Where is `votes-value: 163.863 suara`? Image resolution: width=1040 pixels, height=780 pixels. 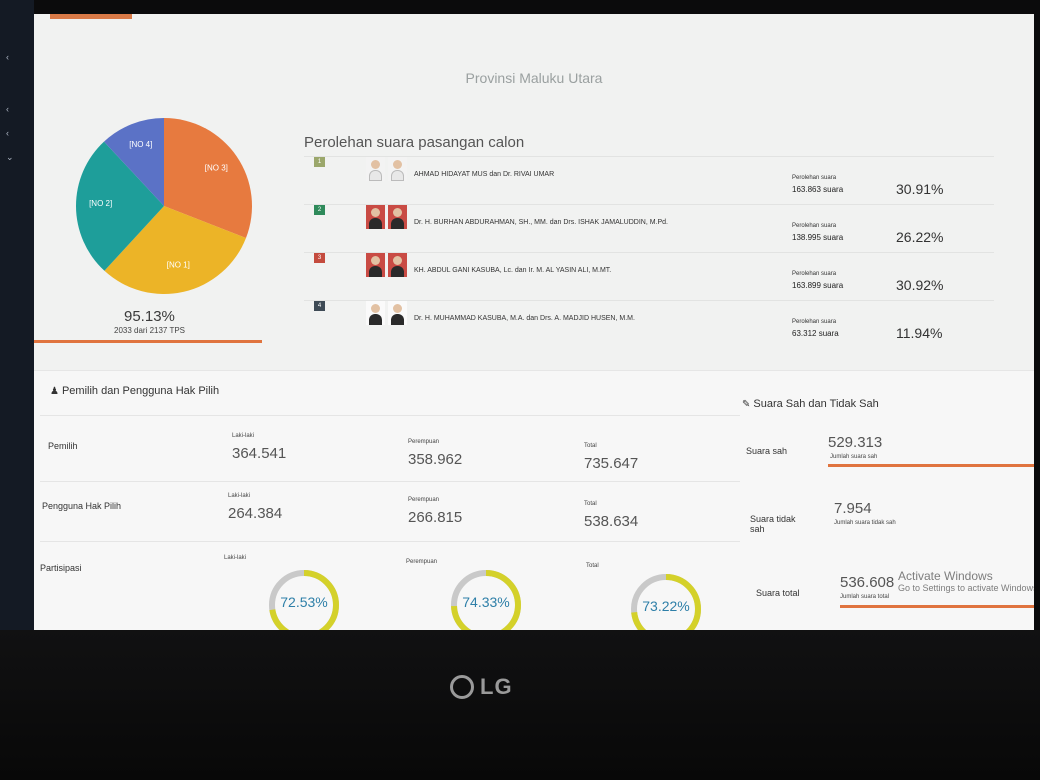
votes-value: 163.863 suara is located at coordinates (818, 189).